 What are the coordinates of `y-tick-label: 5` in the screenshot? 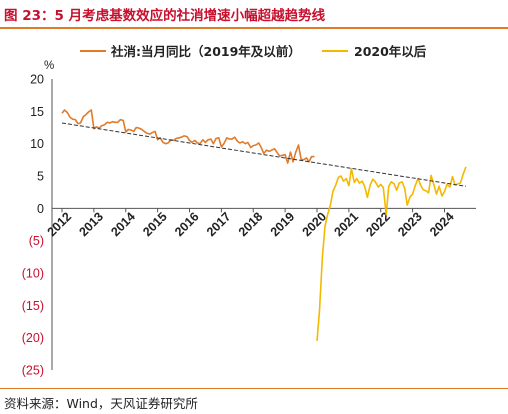 It's located at (40, 177).